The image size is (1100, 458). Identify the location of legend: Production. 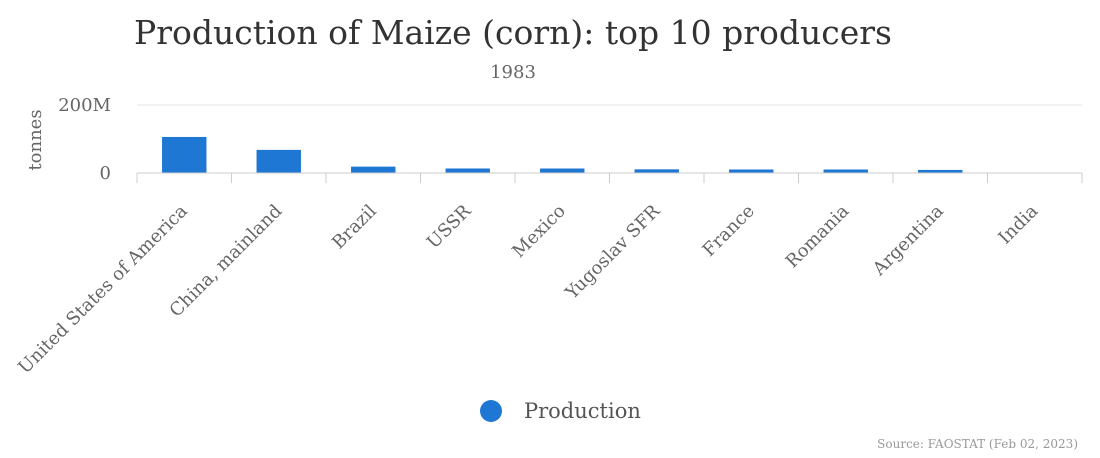
(560, 411).